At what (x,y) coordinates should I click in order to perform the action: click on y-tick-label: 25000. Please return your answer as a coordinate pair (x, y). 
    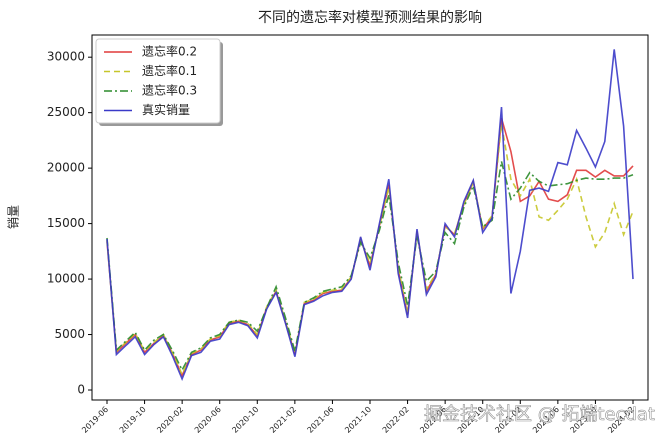
    Looking at the image, I should click on (66, 112).